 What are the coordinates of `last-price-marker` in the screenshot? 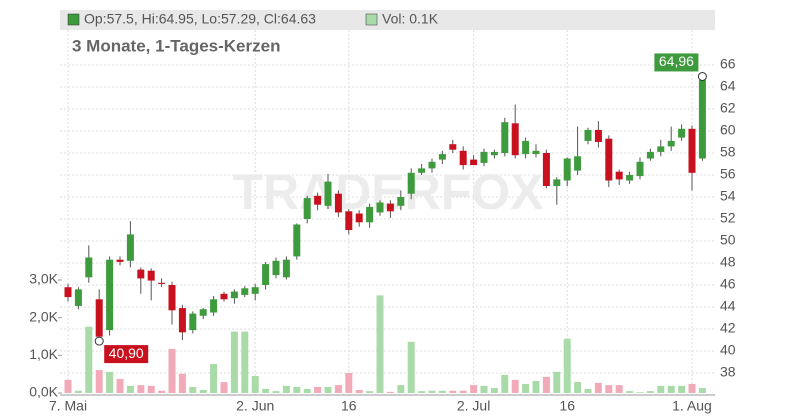 It's located at (702, 76).